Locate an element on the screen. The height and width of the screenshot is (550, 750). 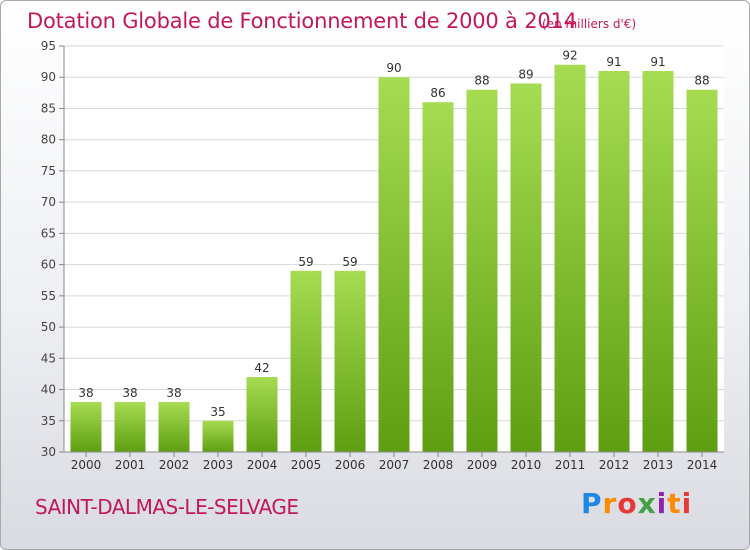
logo-letter: x is located at coordinates (647, 503).